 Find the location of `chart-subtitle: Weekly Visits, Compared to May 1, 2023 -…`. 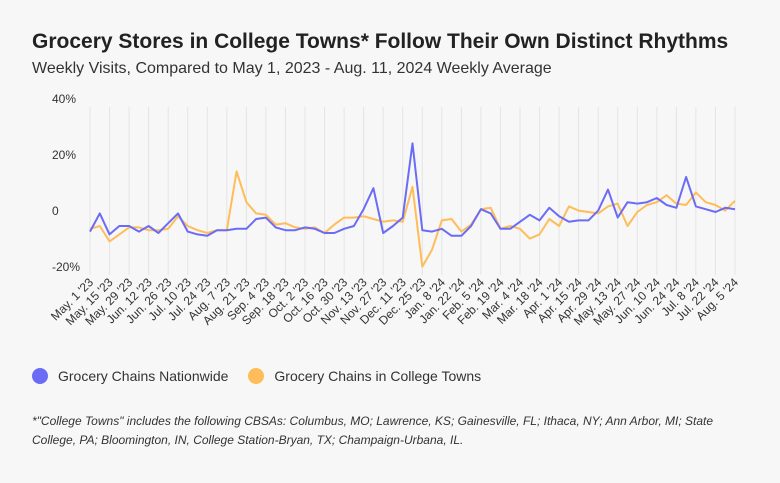

chart-subtitle: Weekly Visits, Compared to May 1, 2023 -… is located at coordinates (292, 68).